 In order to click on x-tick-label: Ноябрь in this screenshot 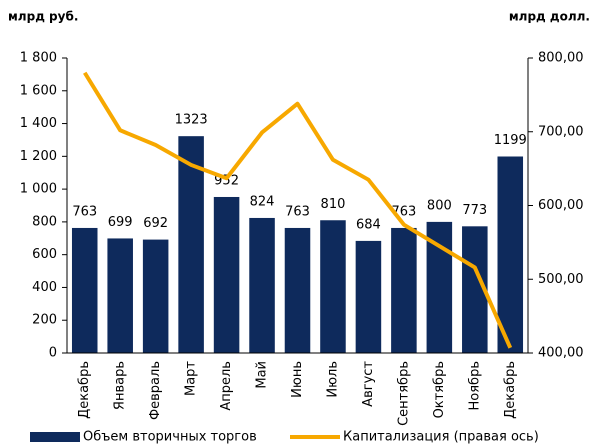, I will do `click(474, 385)`.